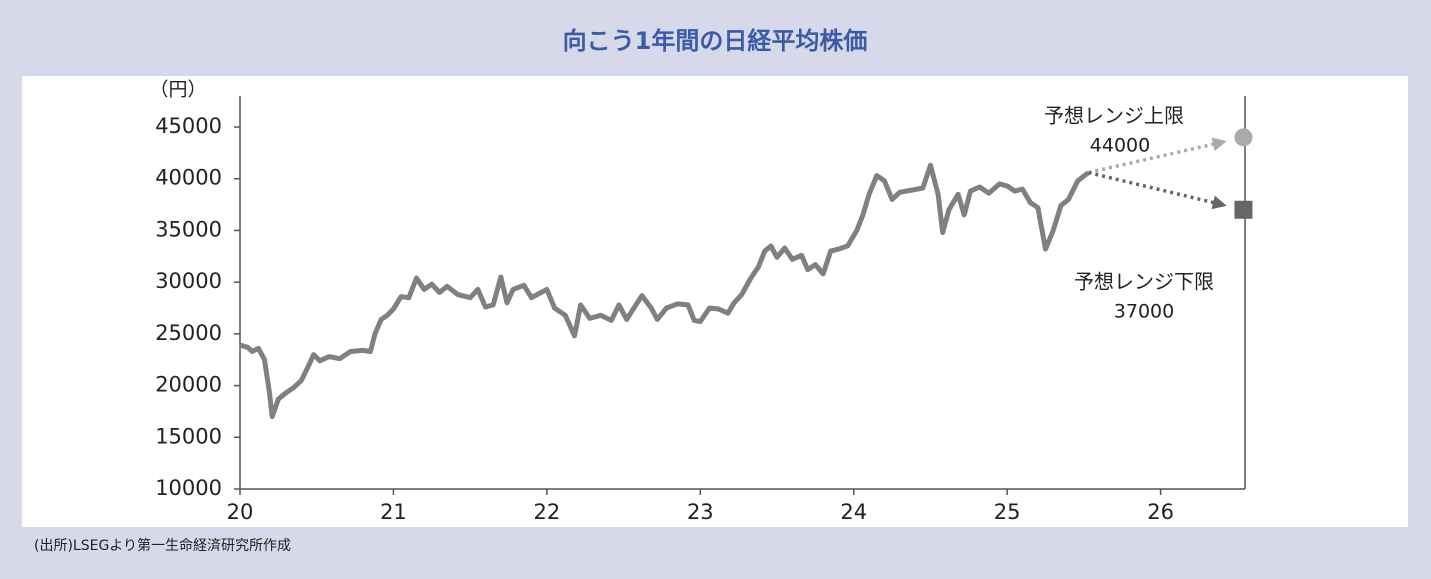 The width and height of the screenshot is (1431, 579). I want to click on x-tick-label: 21, so click(393, 512).